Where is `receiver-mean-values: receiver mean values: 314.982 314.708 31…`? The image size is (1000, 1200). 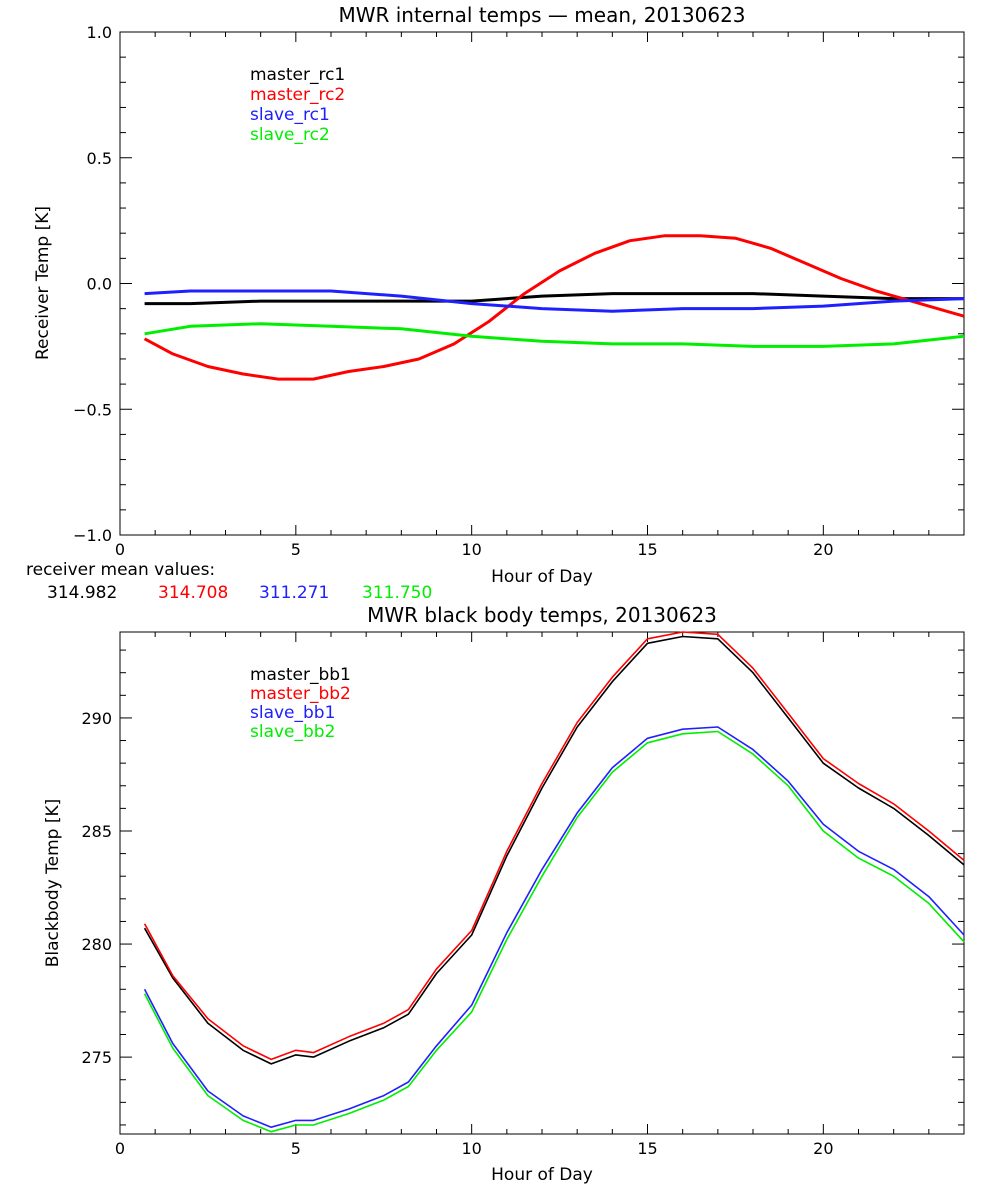 receiver-mean-values: receiver mean values: 314.982 314.708 31… is located at coordinates (229, 581).